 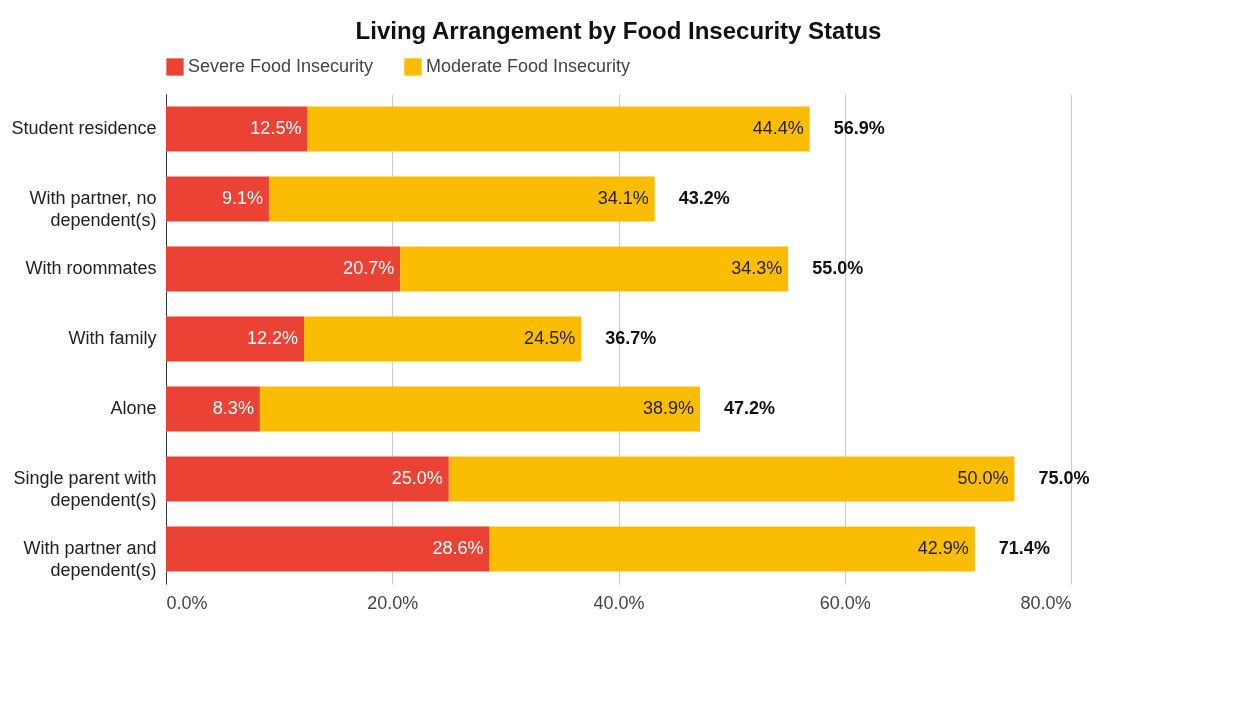 What do you see at coordinates (91, 268) in the screenshot?
I see `y-tick-label: With roommates` at bounding box center [91, 268].